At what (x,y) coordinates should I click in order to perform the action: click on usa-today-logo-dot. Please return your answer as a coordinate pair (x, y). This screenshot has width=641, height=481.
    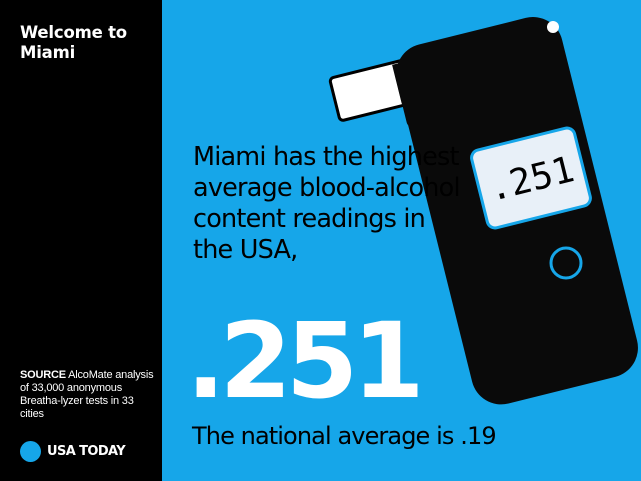
    Looking at the image, I should click on (30, 451).